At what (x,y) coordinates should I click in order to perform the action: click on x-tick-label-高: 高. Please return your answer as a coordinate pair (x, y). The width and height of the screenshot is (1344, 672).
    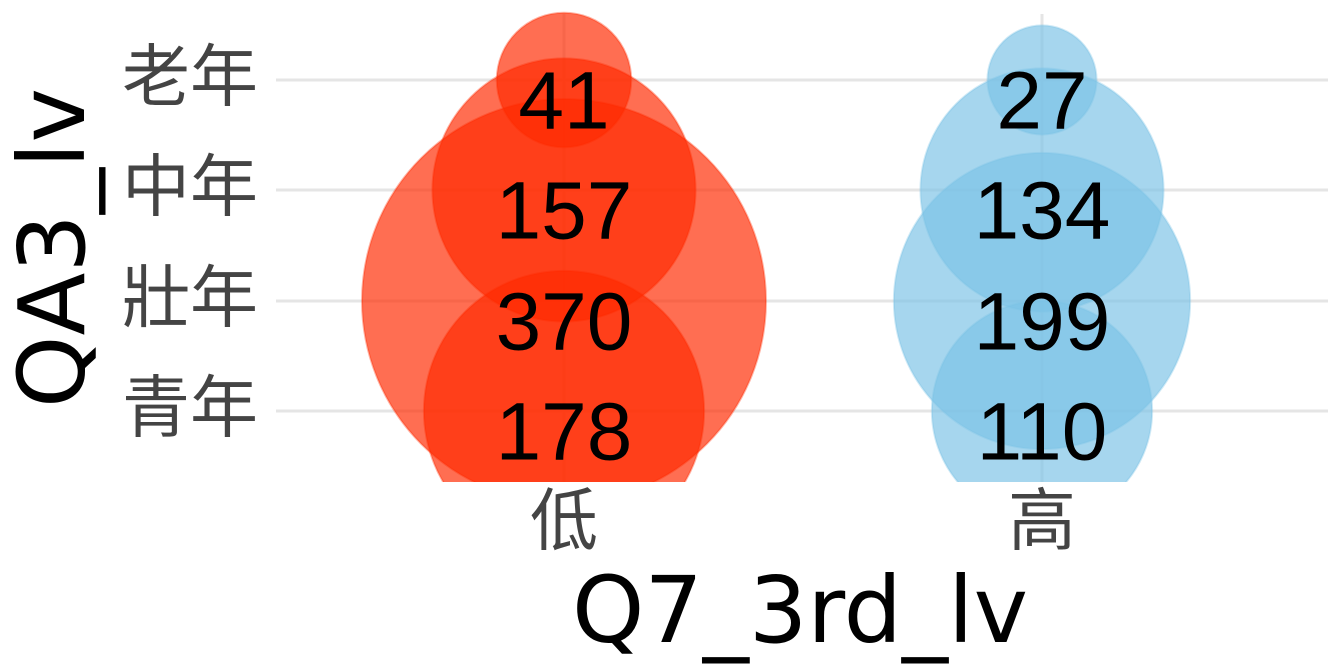
    Looking at the image, I should click on (1042, 522).